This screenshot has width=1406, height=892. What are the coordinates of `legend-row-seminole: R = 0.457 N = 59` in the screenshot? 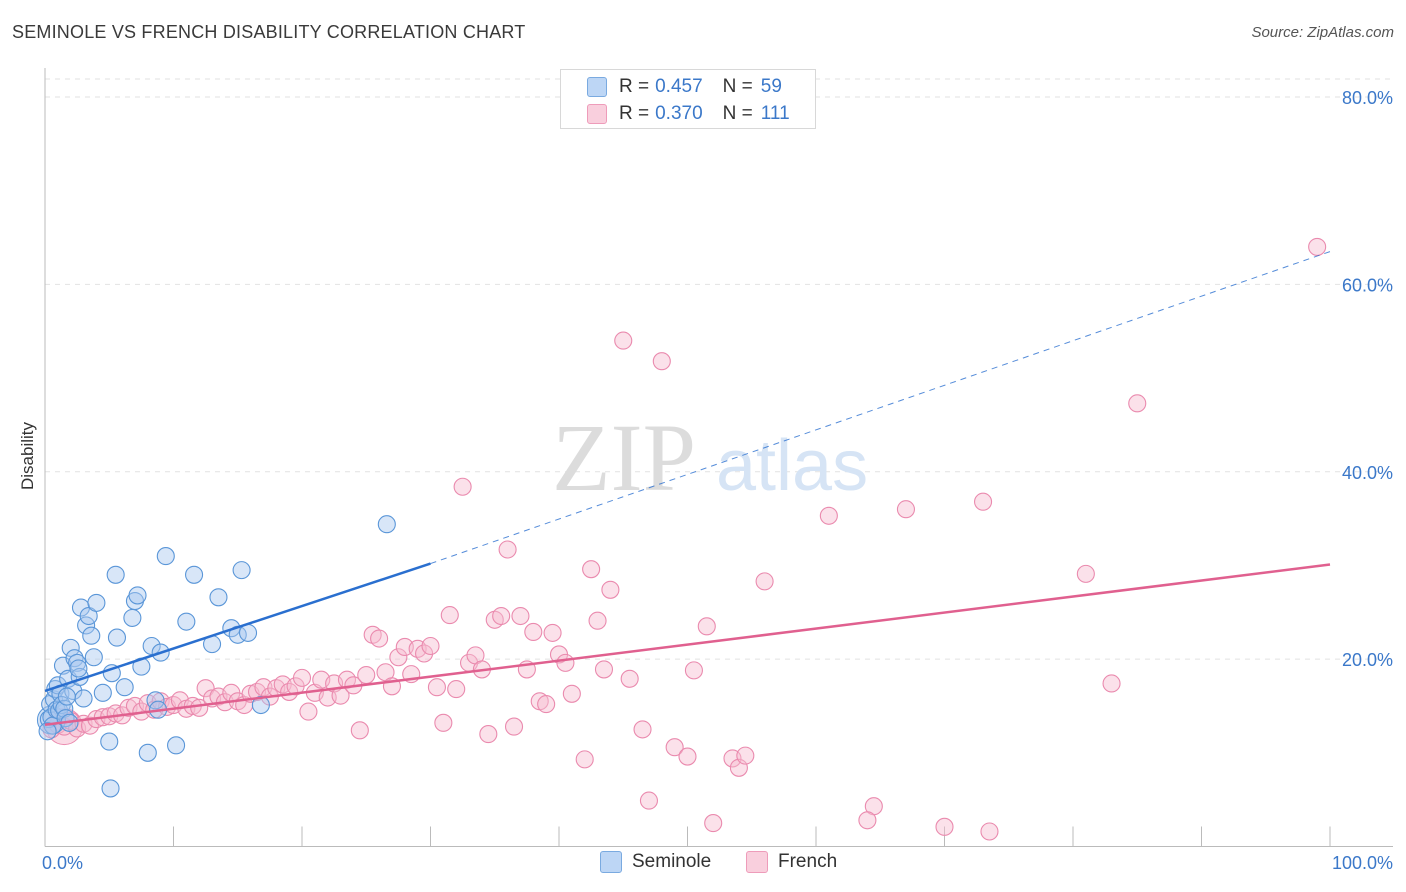 It's located at (671, 87).